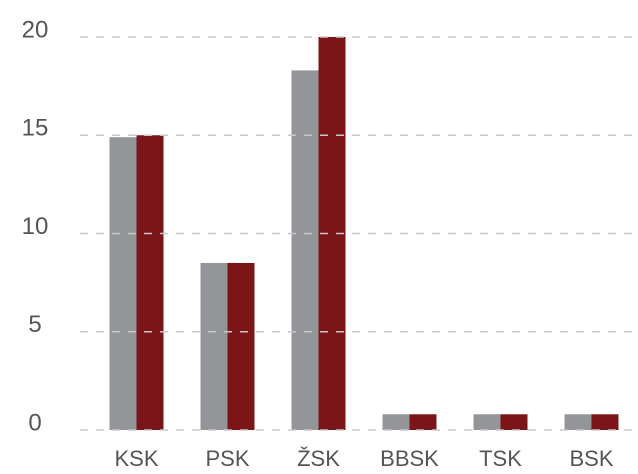 The image size is (638, 474). Describe the element at coordinates (35, 128) in the screenshot. I see `y-tick-label: 15` at that location.